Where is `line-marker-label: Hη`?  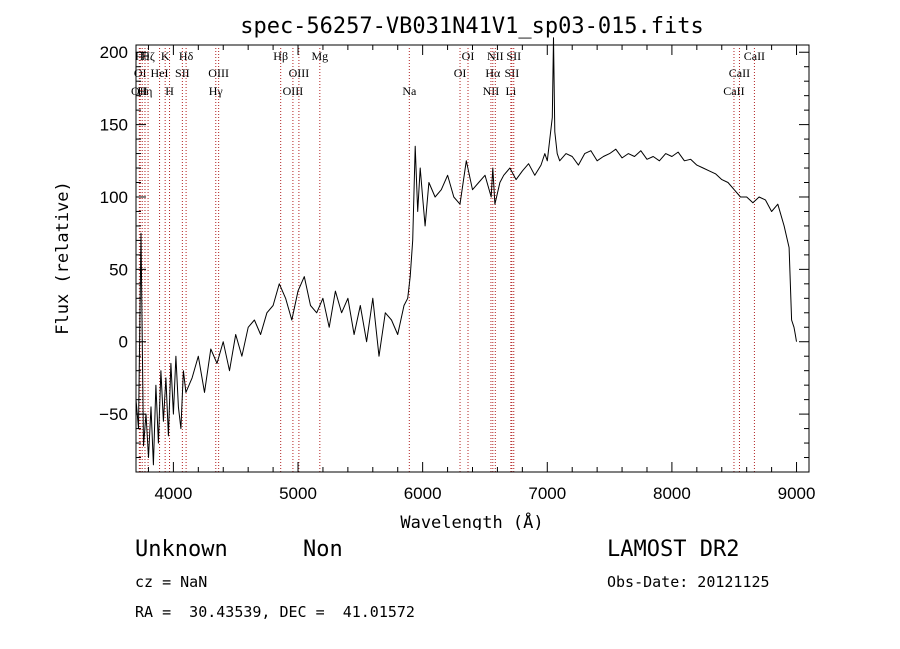 line-marker-label: Hη is located at coordinates (144, 91).